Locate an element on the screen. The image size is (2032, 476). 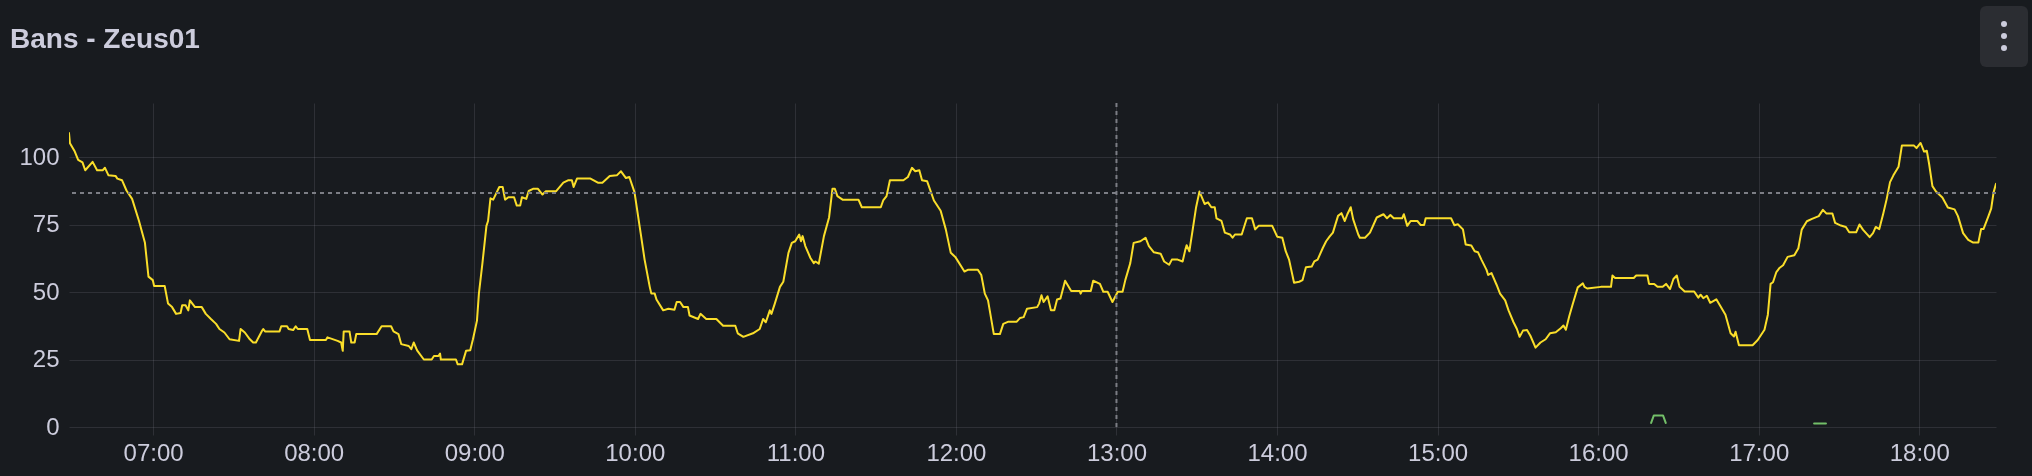
y-tick-label: 100 is located at coordinates (39, 156).